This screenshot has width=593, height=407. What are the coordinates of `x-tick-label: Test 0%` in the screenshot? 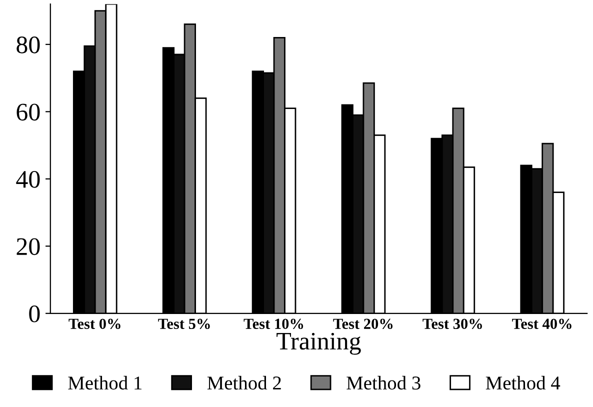 It's located at (94, 324).